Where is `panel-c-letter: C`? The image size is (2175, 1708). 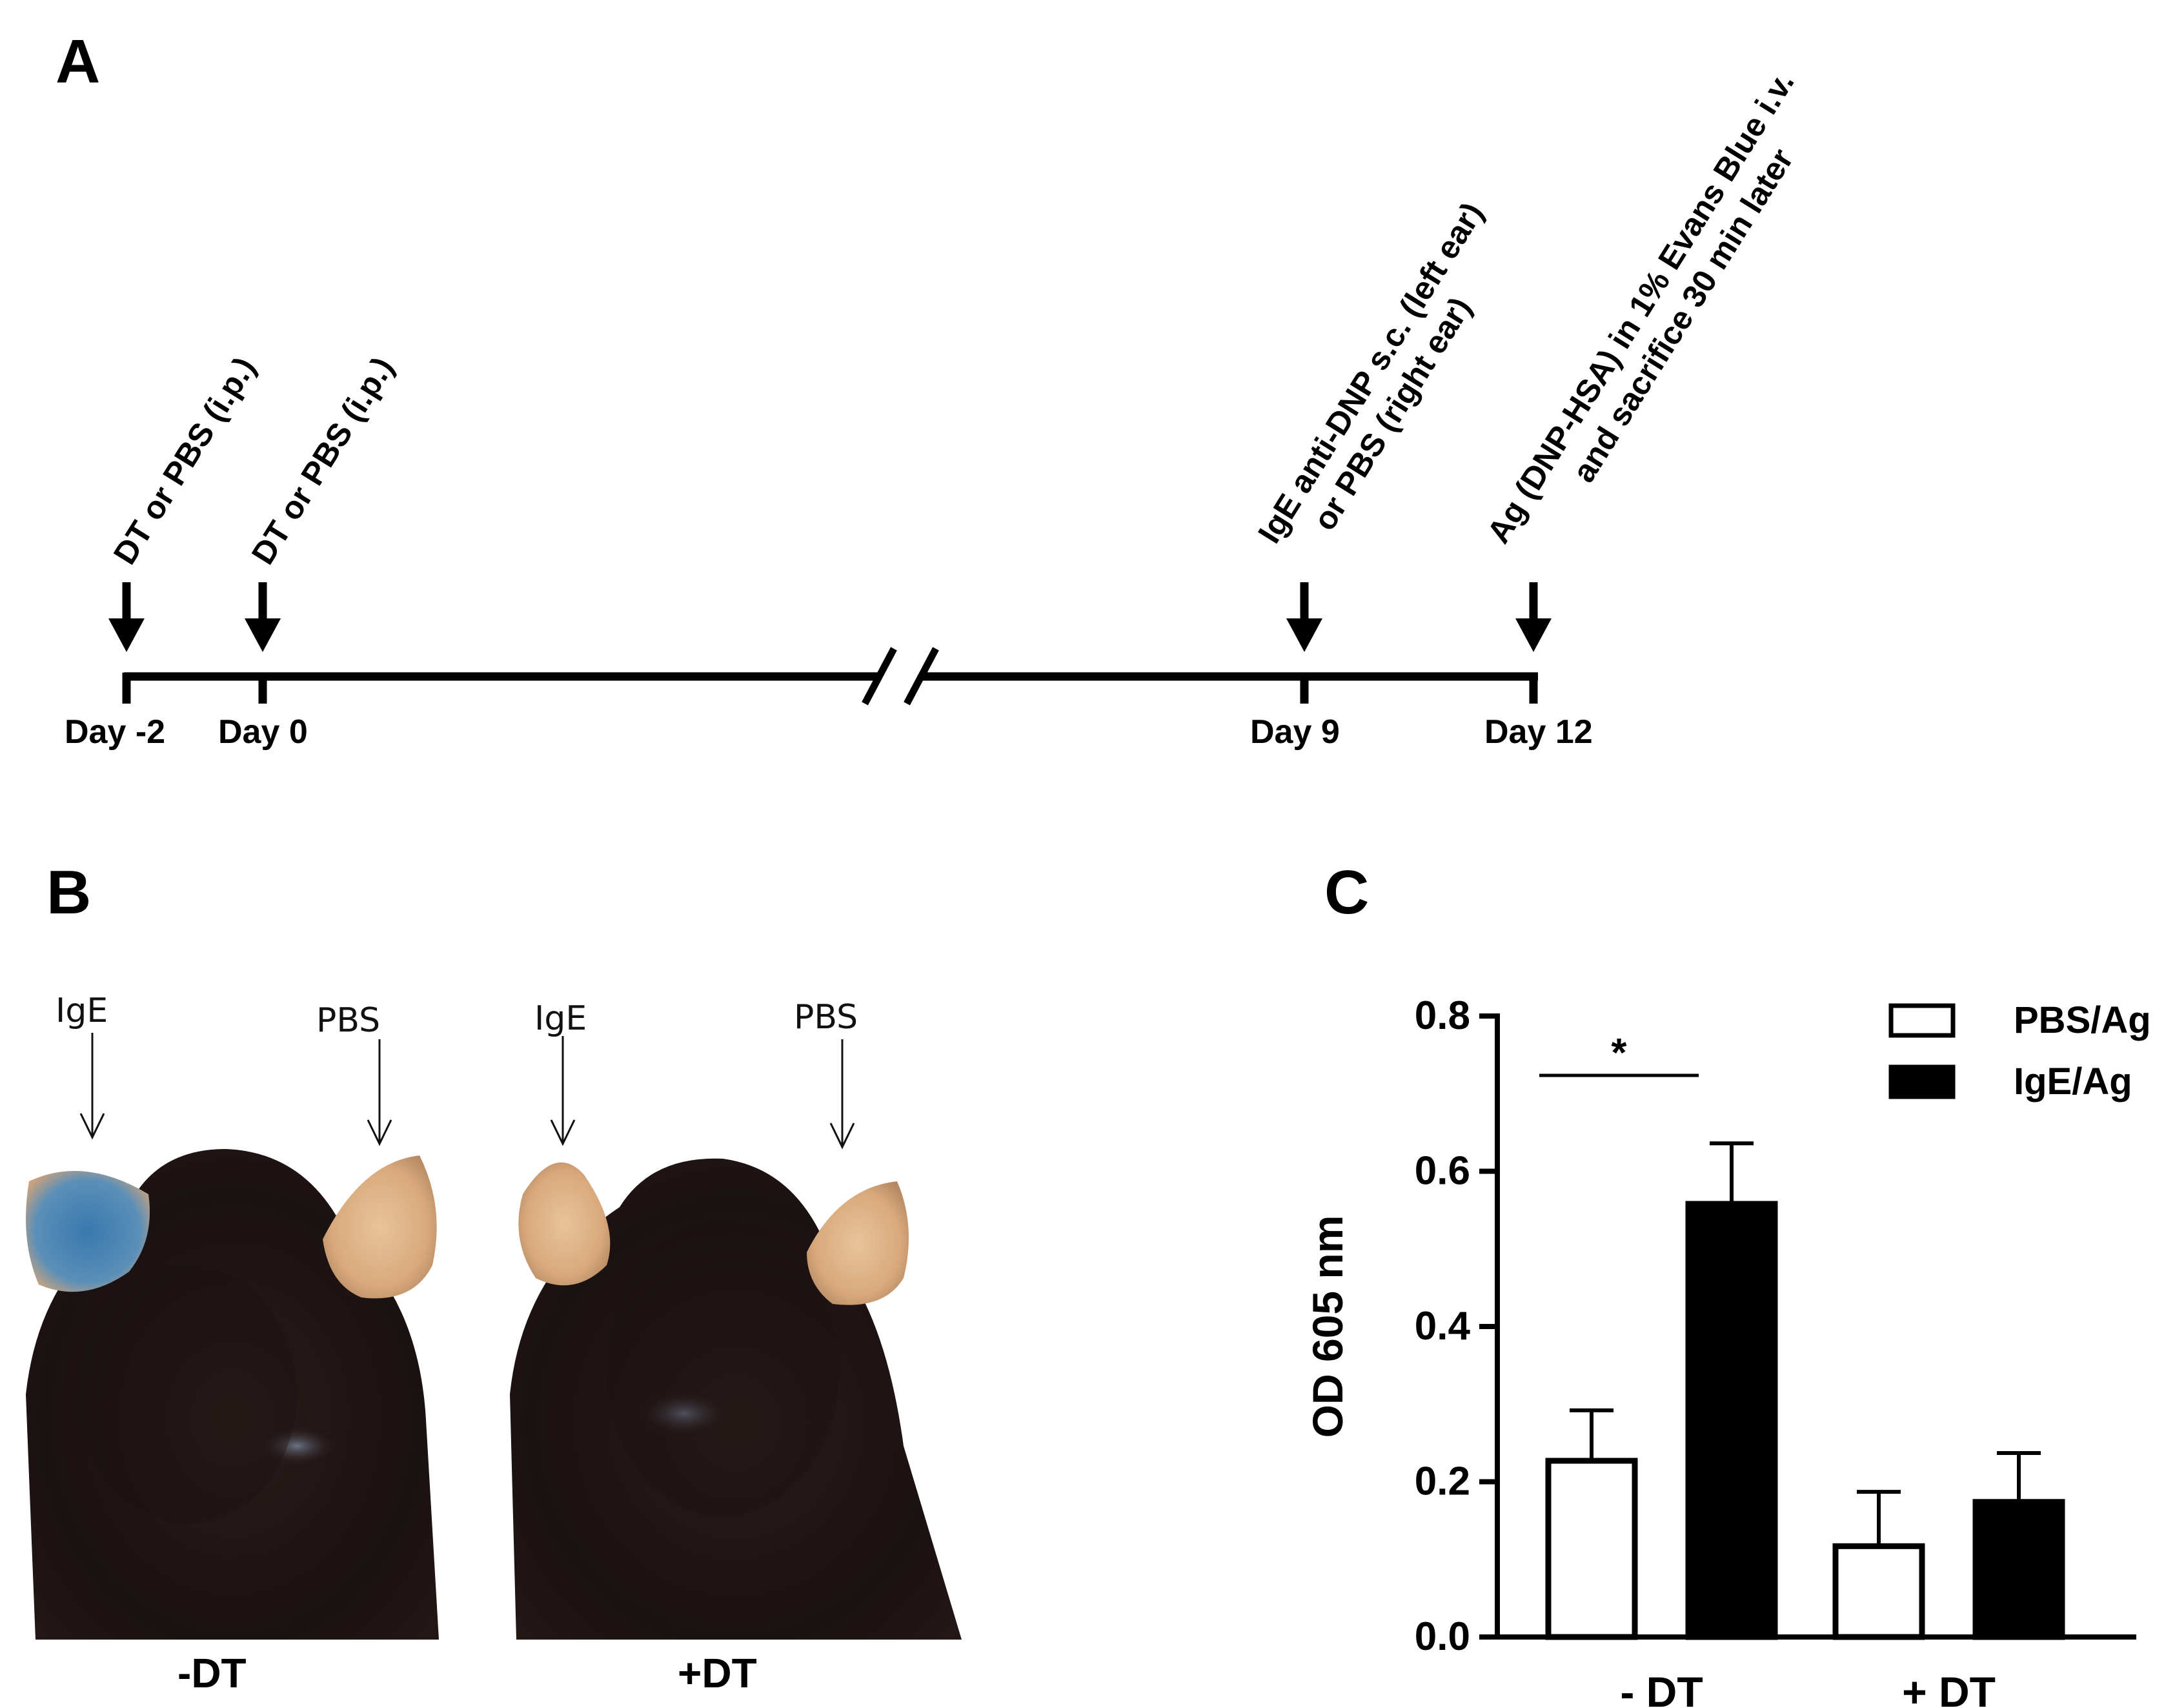 panel-c-letter: C is located at coordinates (1347, 892).